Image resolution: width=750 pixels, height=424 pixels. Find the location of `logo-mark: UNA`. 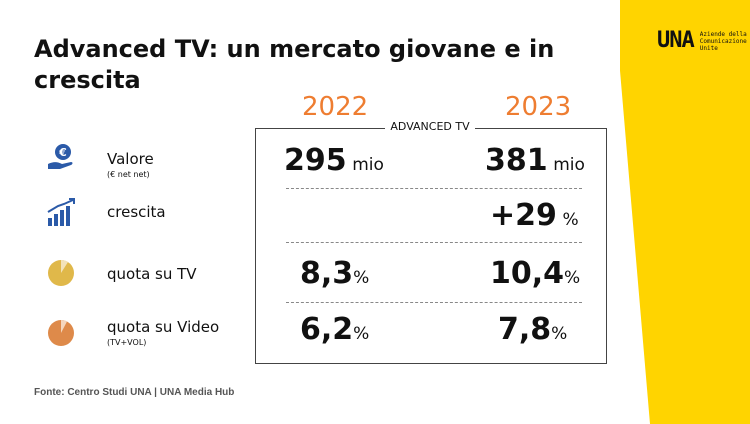

logo-mark: UNA is located at coordinates (676, 40).